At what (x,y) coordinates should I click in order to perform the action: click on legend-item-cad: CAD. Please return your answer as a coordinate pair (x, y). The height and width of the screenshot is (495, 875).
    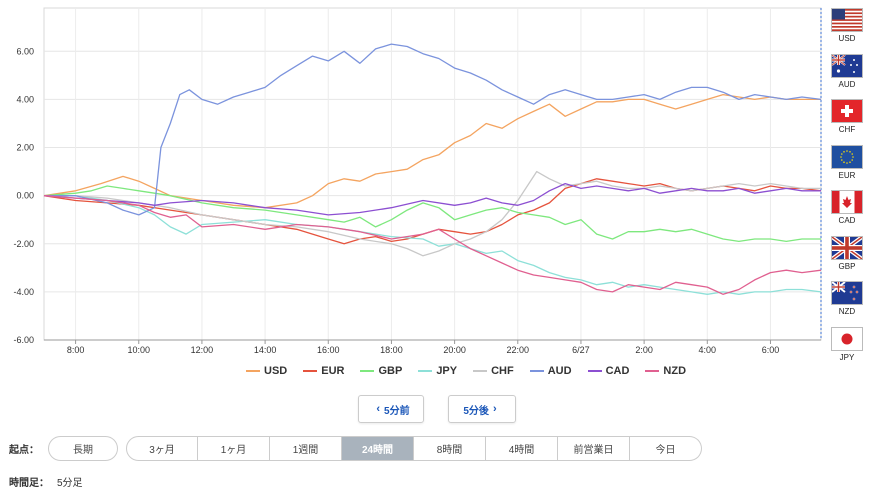
    Looking at the image, I should click on (608, 371).